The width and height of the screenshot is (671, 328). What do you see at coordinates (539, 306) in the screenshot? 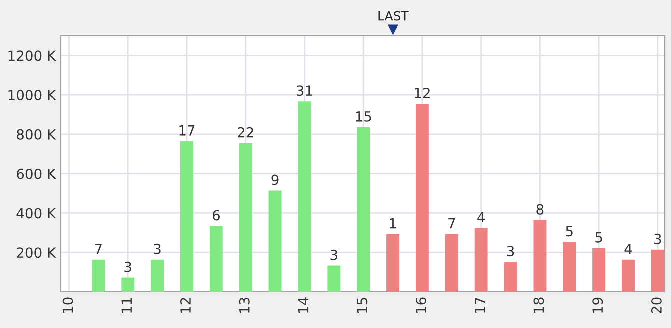
I see `x-tick-label: 18` at bounding box center [539, 306].